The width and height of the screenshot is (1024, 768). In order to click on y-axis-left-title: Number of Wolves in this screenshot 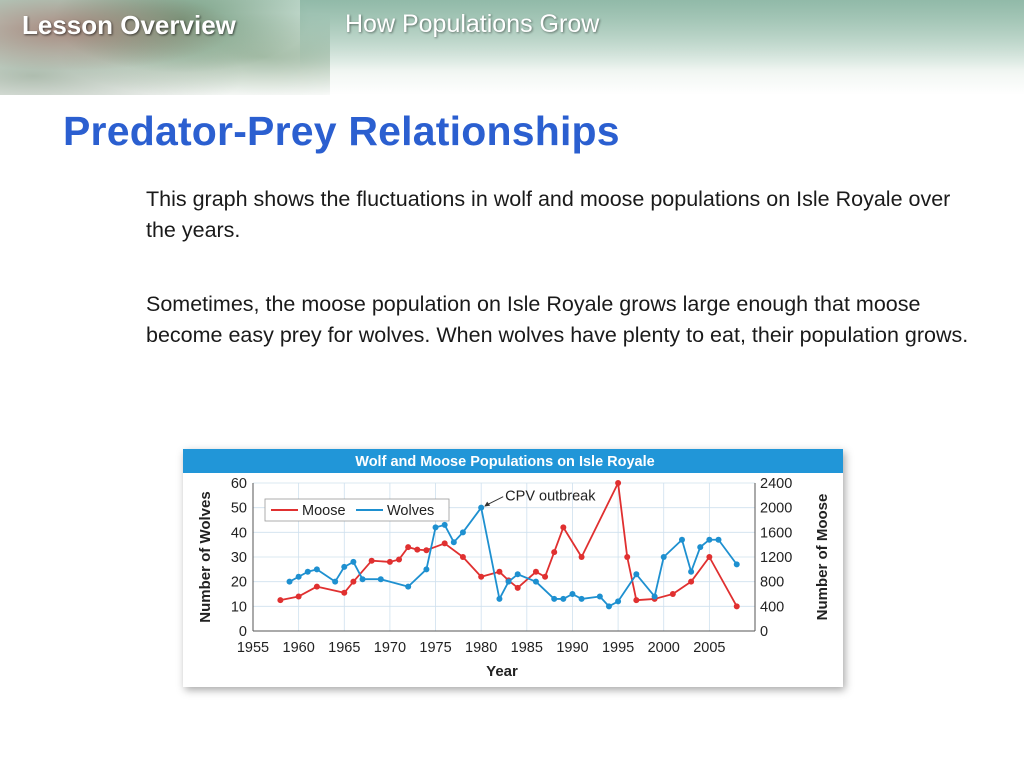, I will do `click(205, 556)`.